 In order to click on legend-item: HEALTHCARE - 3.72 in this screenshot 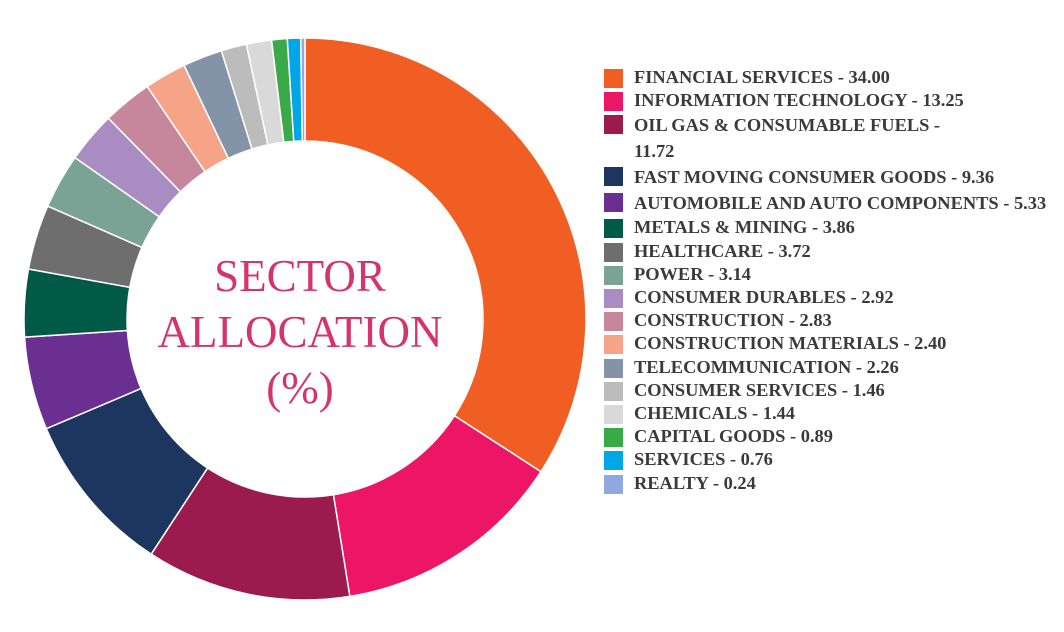, I will do `click(834, 251)`.